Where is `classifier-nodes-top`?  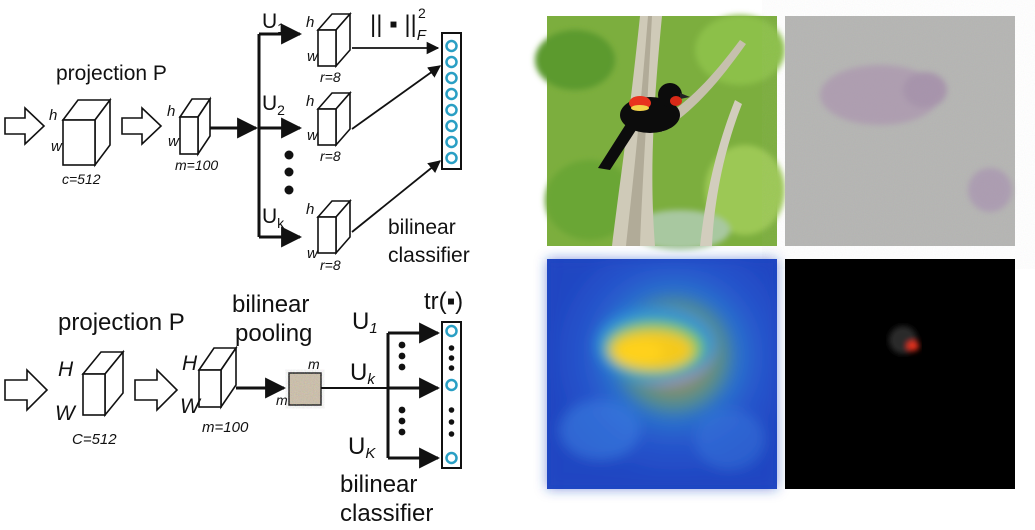
classifier-nodes-top is located at coordinates (451, 102).